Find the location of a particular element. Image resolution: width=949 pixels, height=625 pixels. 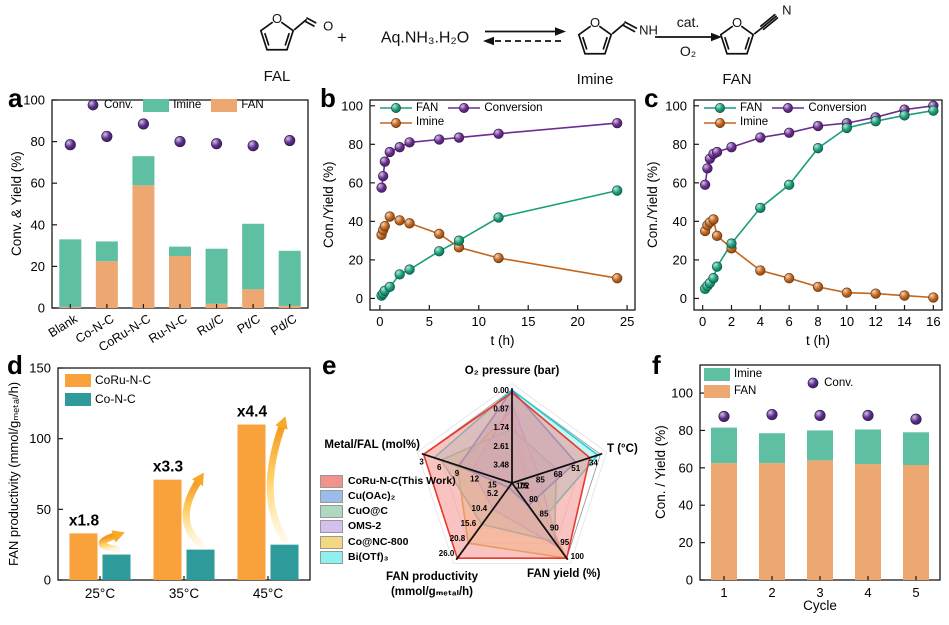

radar-tick-label: 10.4 is located at coordinates (480, 508).